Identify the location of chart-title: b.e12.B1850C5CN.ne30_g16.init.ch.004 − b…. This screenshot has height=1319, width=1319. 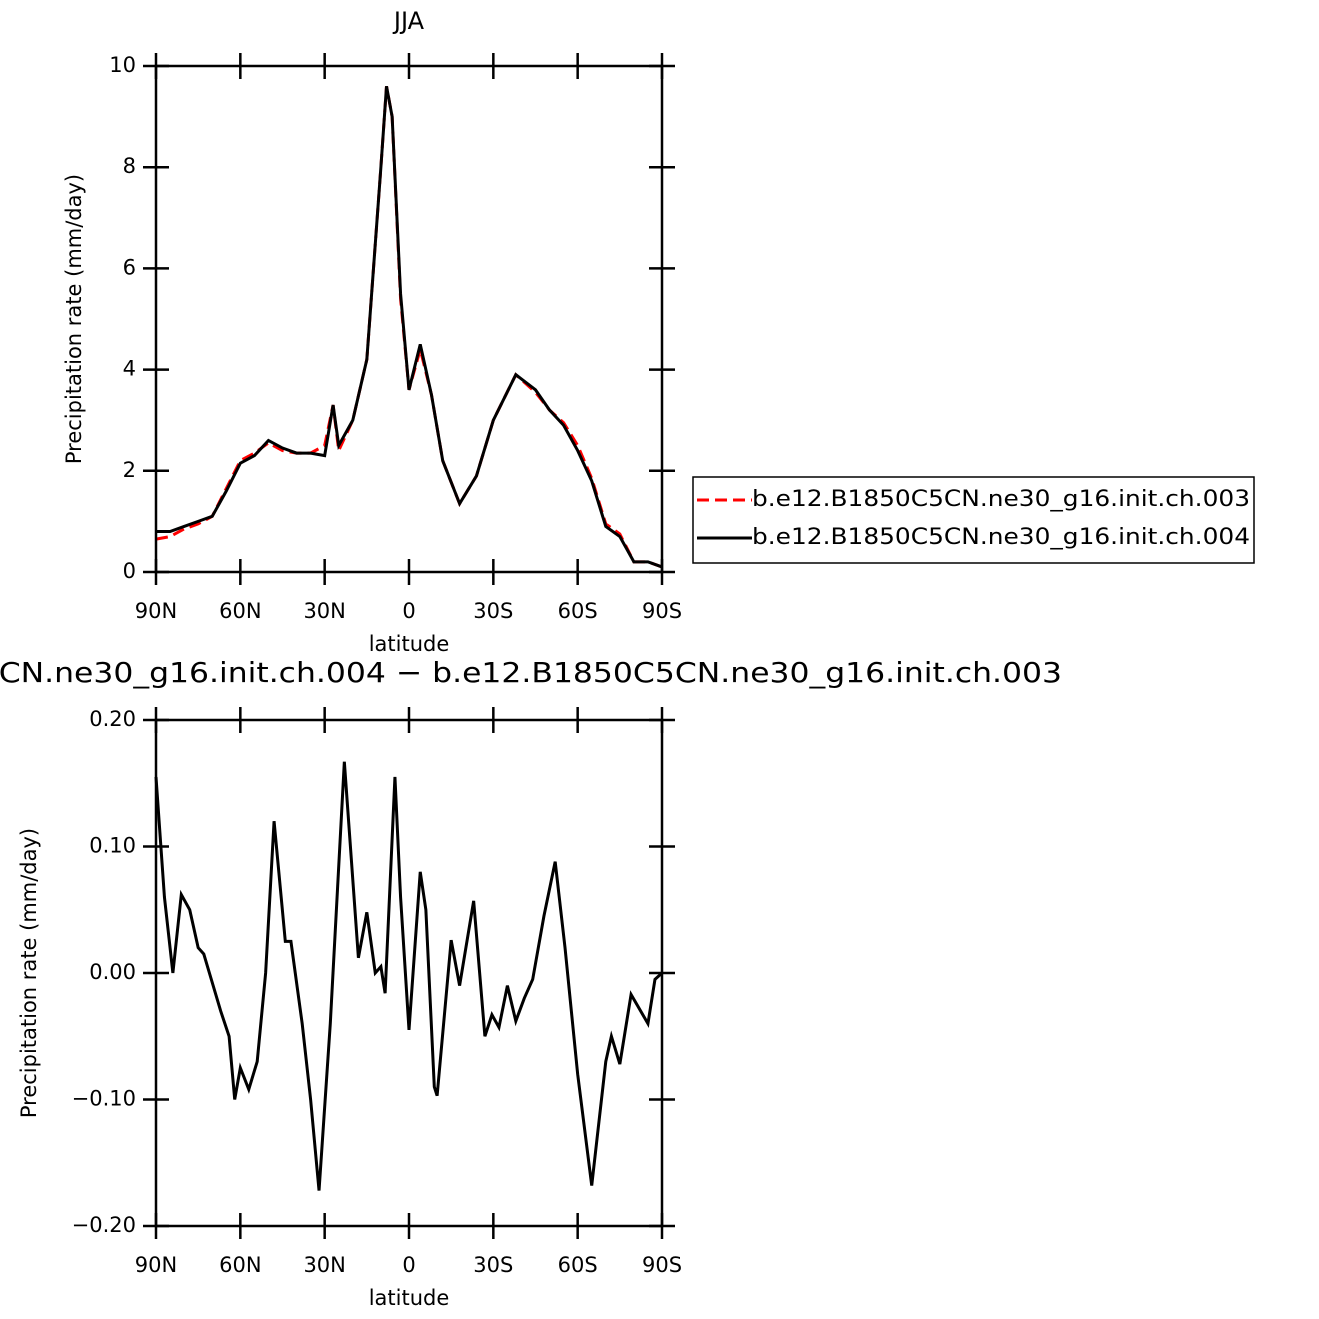
(531, 672).